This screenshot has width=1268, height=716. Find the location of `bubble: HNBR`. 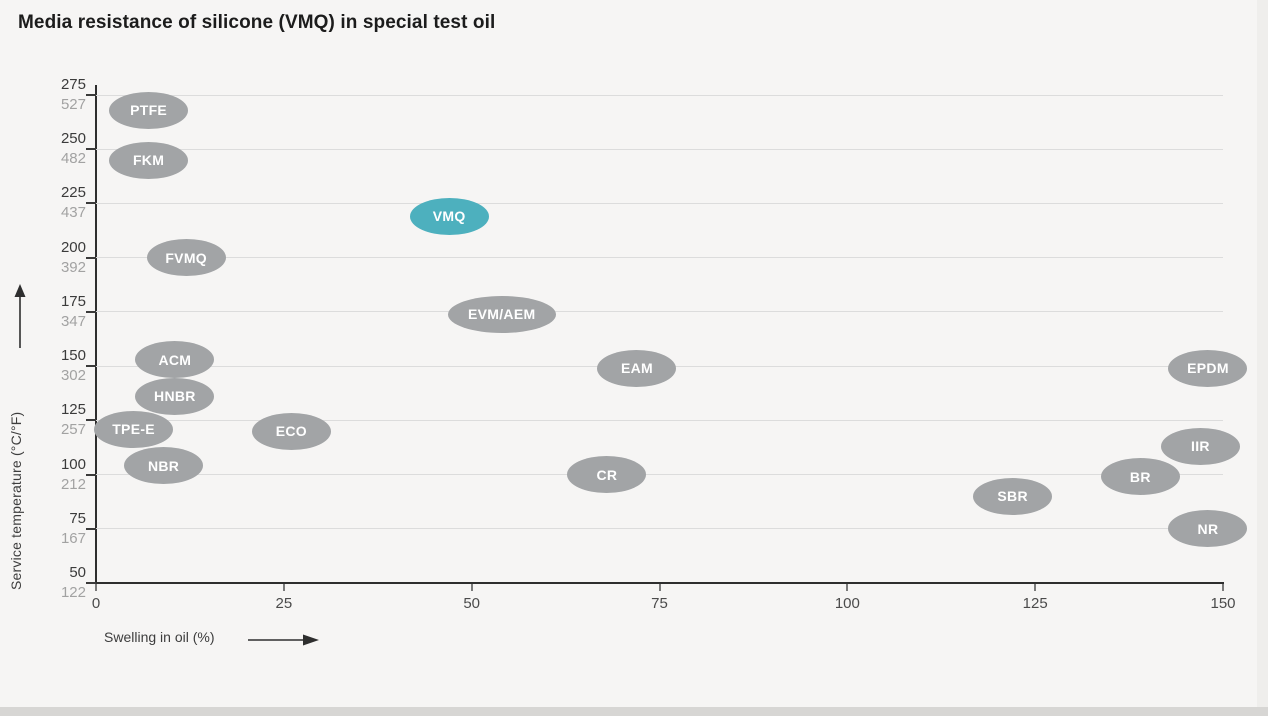

bubble: HNBR is located at coordinates (175, 396).